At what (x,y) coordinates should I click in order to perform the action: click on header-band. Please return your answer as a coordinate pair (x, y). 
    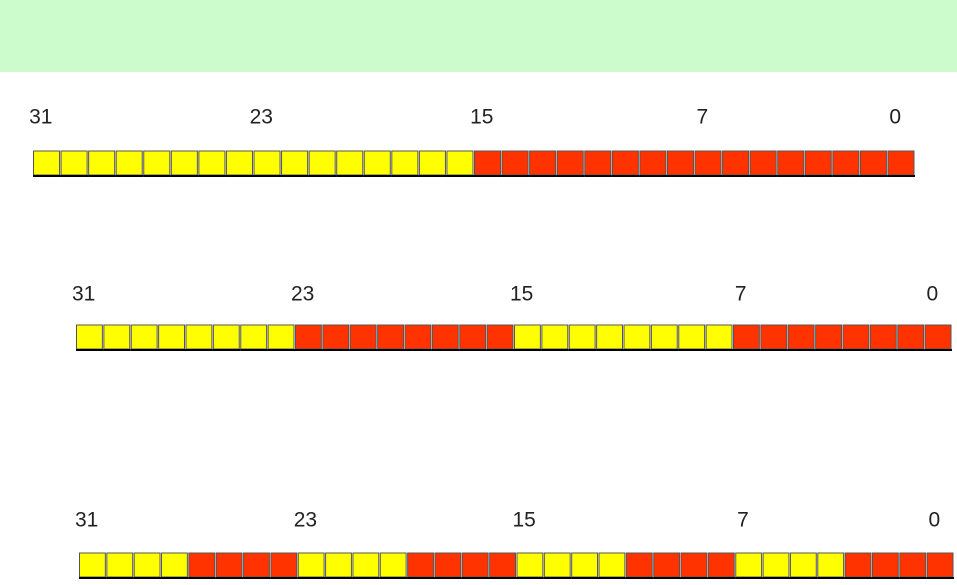
    Looking at the image, I should click on (478, 36).